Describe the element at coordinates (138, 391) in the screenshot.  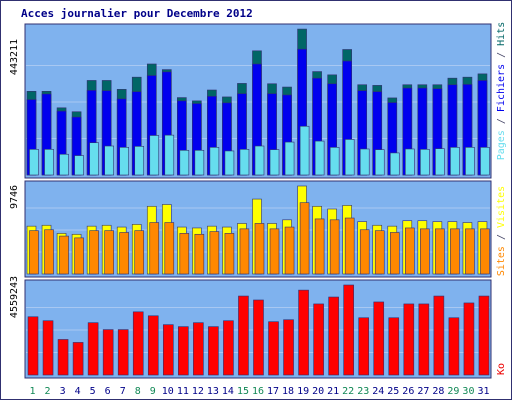
I see `day-label-8: 8` at that location.